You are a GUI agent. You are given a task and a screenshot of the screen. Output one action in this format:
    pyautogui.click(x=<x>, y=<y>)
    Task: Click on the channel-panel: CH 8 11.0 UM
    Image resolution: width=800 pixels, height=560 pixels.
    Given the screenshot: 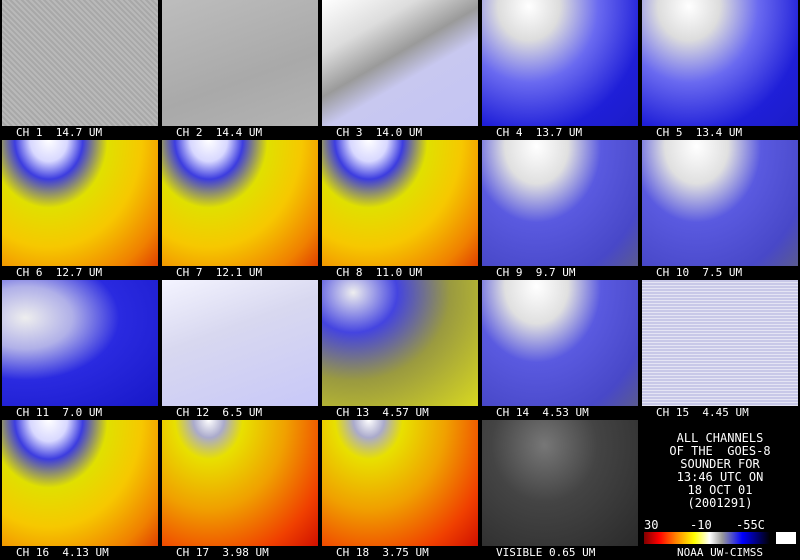 What is the action you would take?
    pyautogui.click(x=399, y=210)
    